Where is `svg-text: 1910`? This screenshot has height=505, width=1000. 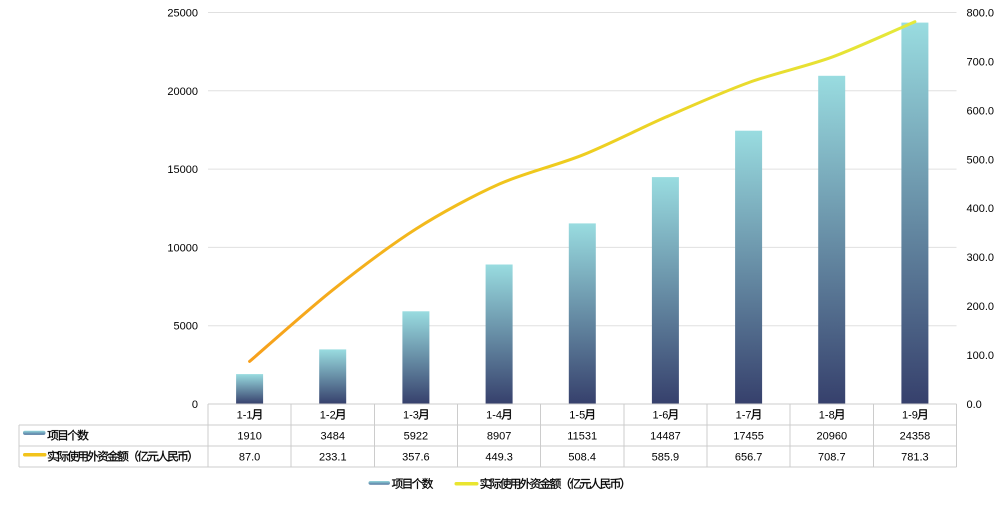
svg-text: 1910 is located at coordinates (249, 437).